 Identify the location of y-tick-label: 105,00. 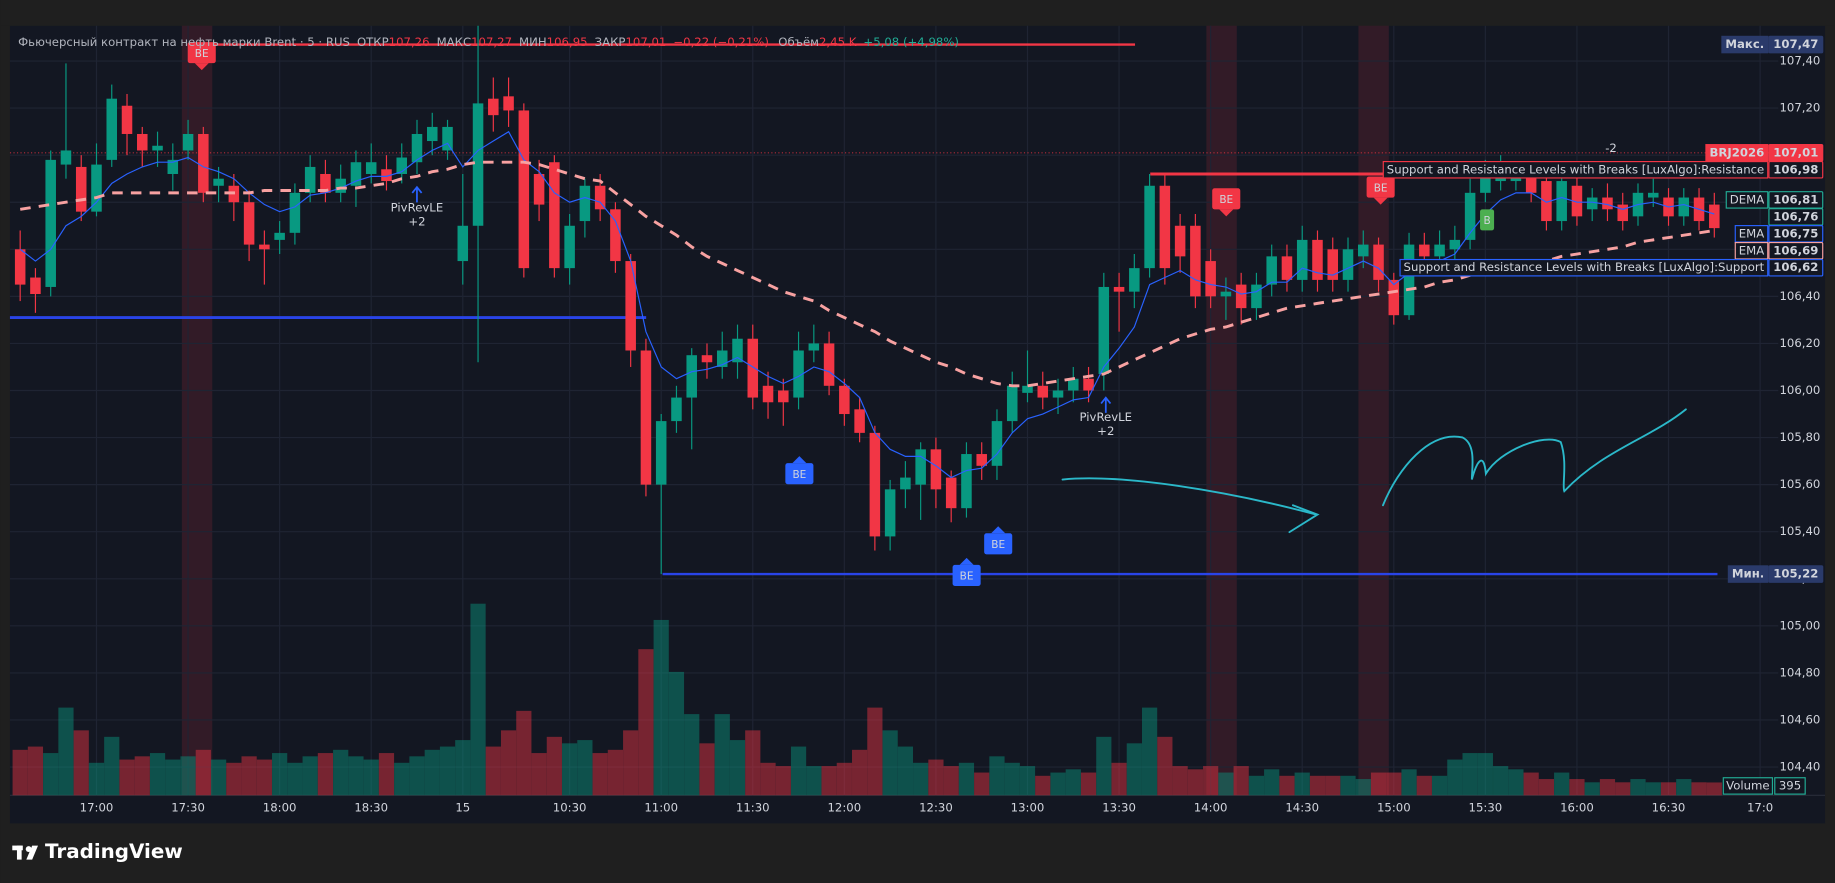
(1799, 625).